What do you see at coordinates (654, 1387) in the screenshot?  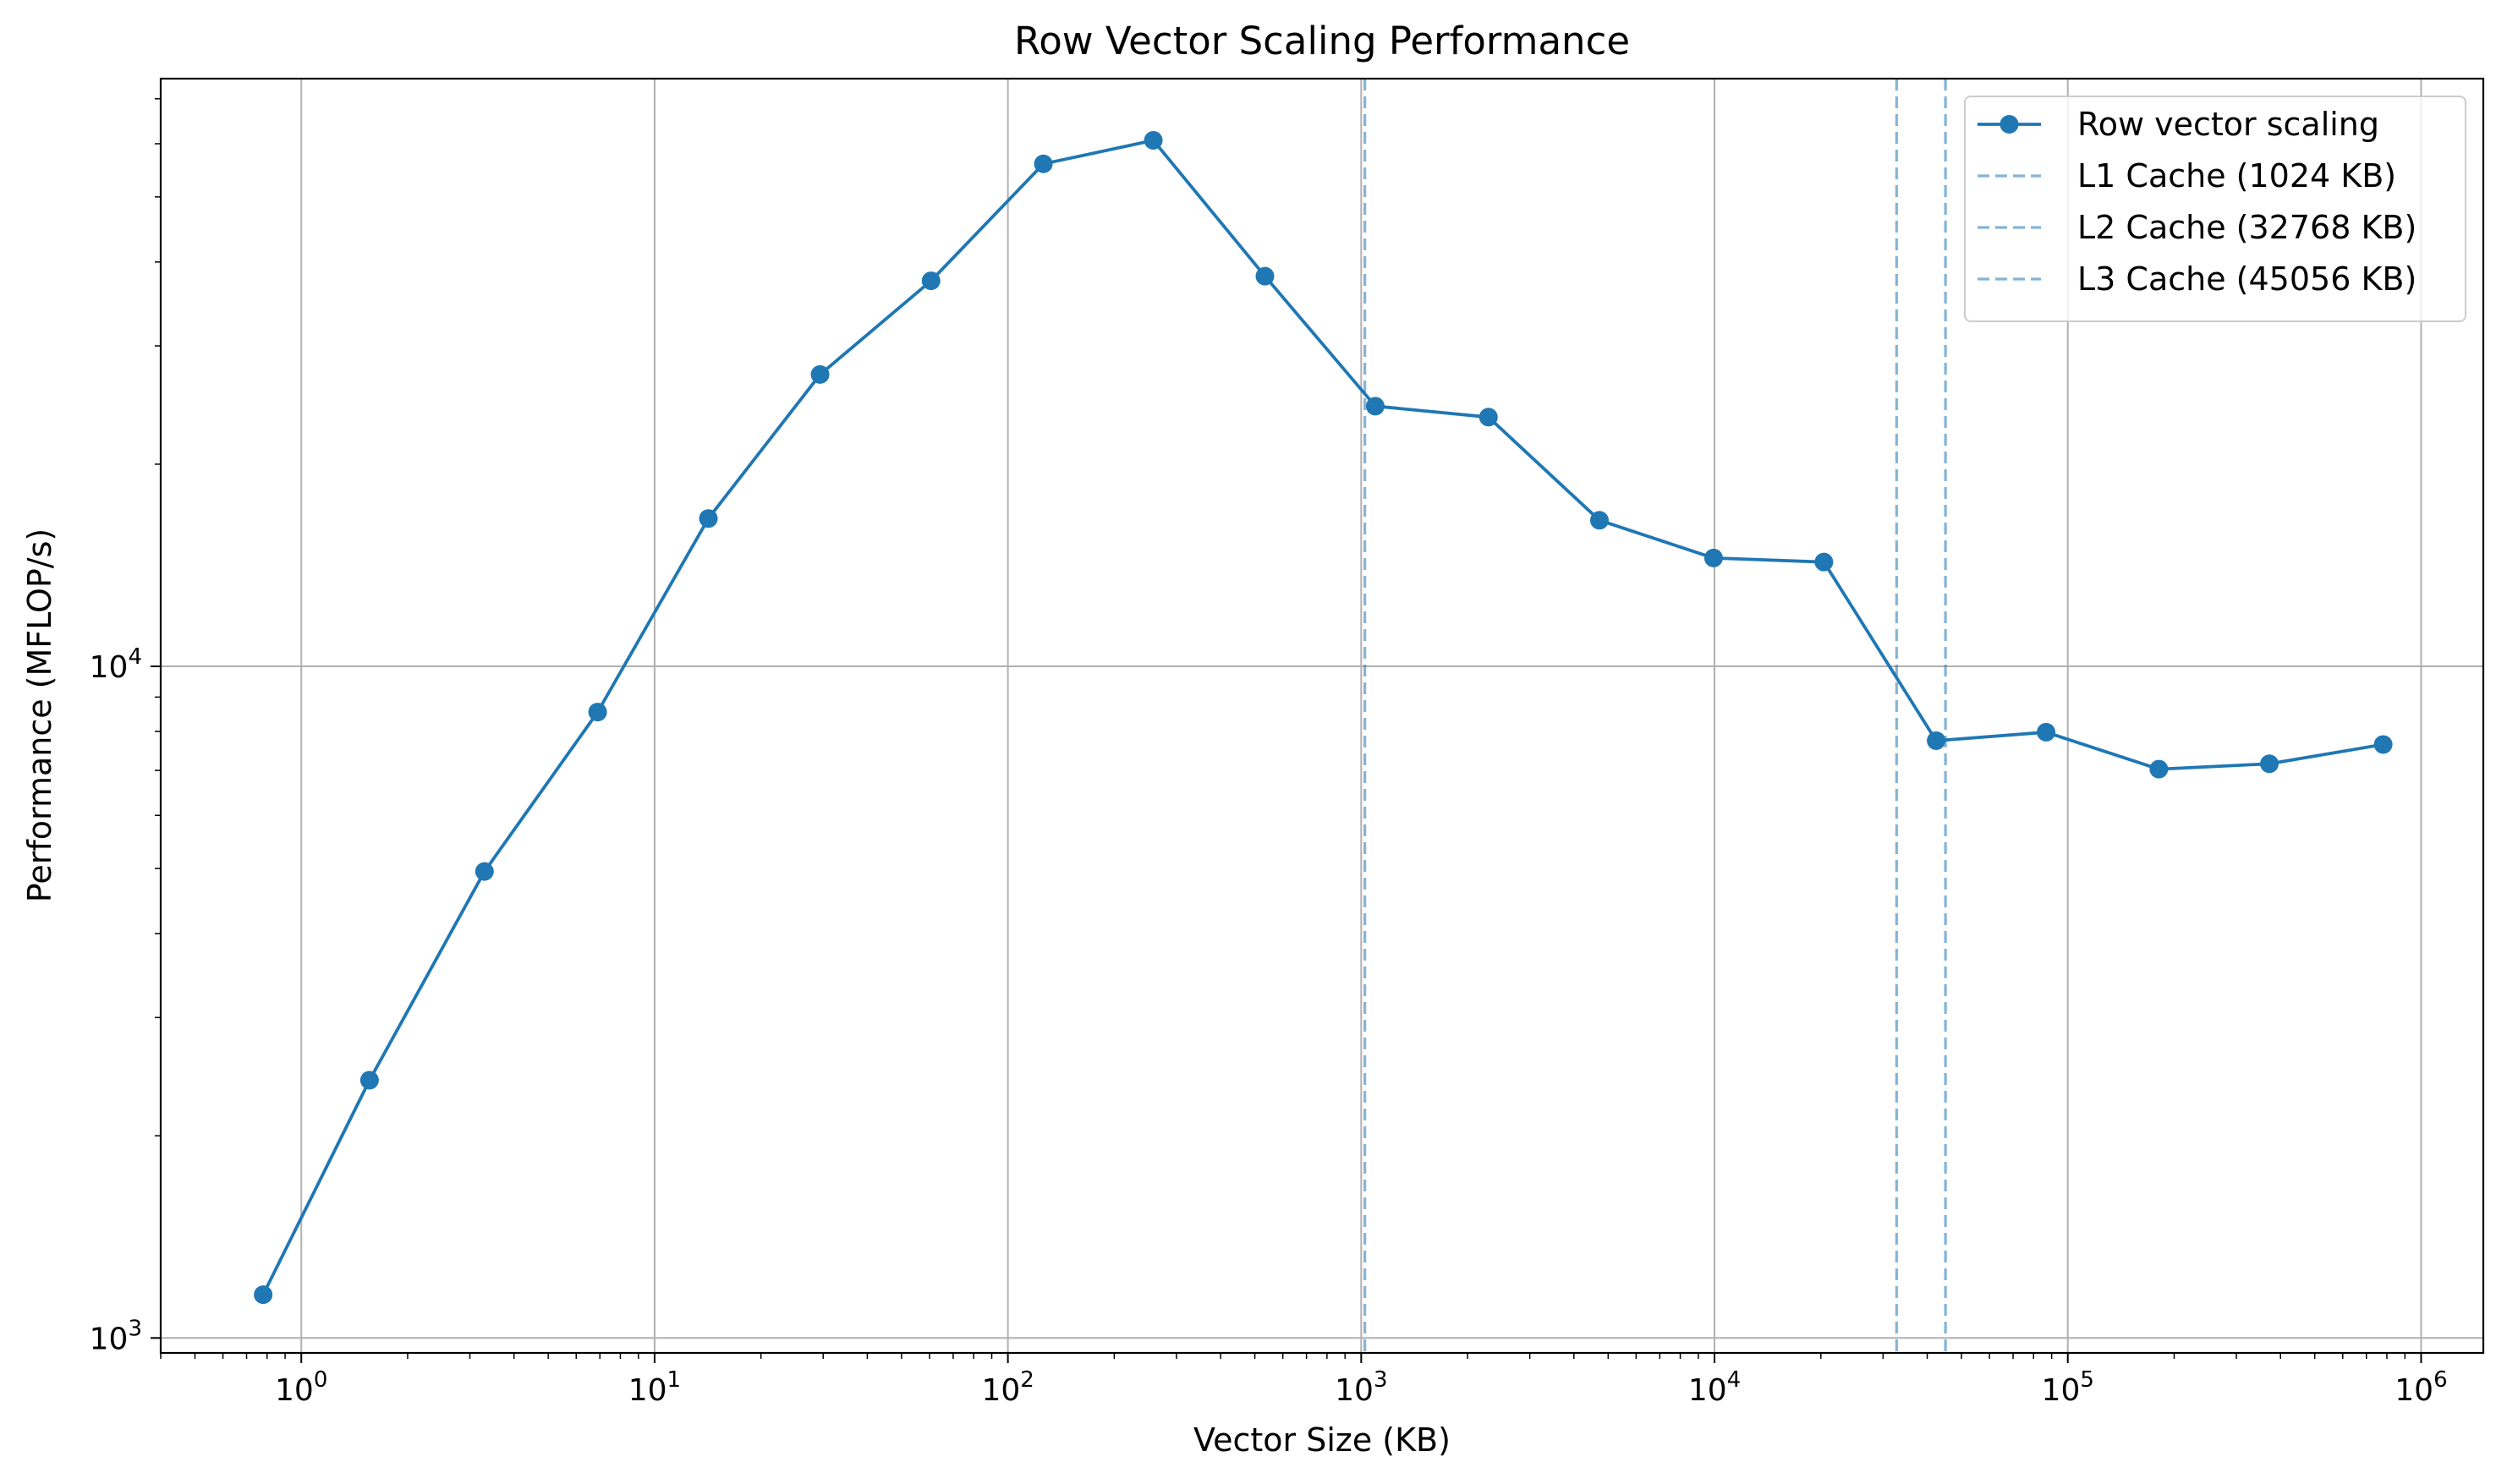 I see `x-tick-label: 10¹` at bounding box center [654, 1387].